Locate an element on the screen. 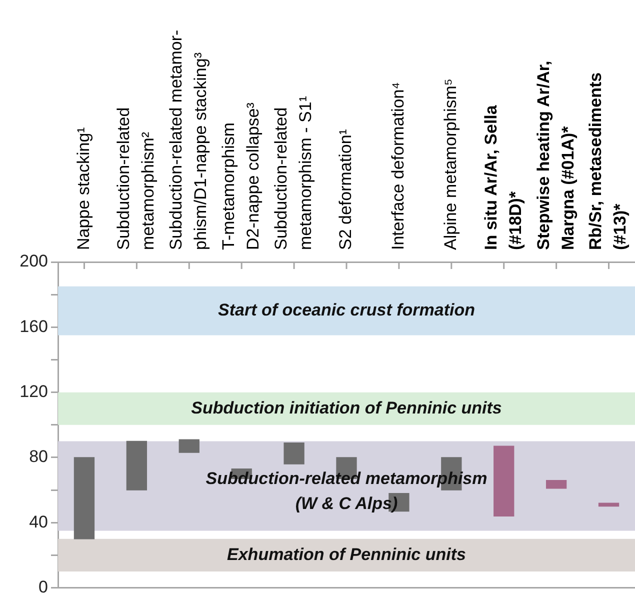  band-label: Start of oceanic crust formation is located at coordinates (346, 310).